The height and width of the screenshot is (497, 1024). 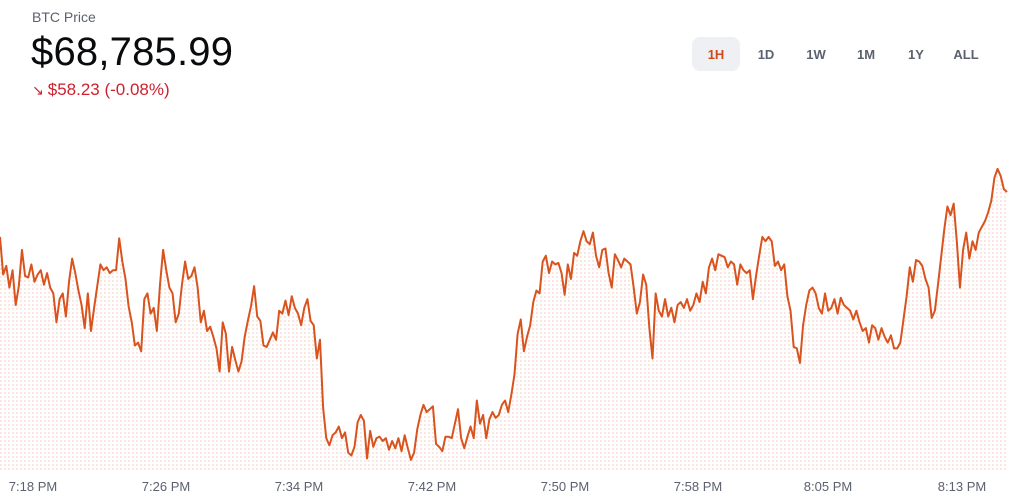 What do you see at coordinates (828, 486) in the screenshot?
I see `x-tick-label: 8:05 PM` at bounding box center [828, 486].